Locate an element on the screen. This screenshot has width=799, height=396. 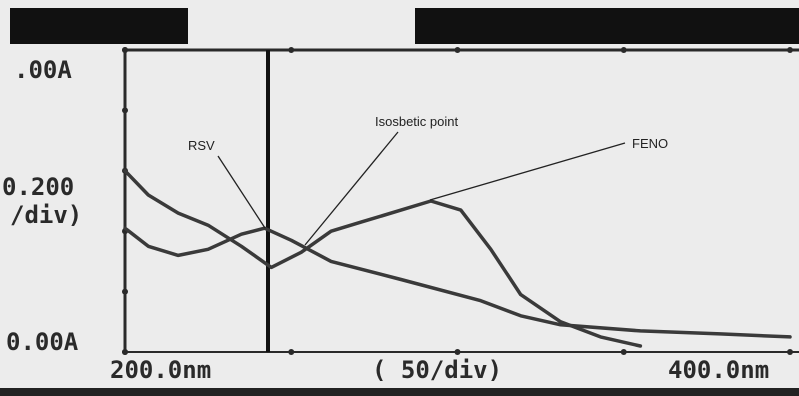
x-min-label: 200.0nm is located at coordinates (160, 370).